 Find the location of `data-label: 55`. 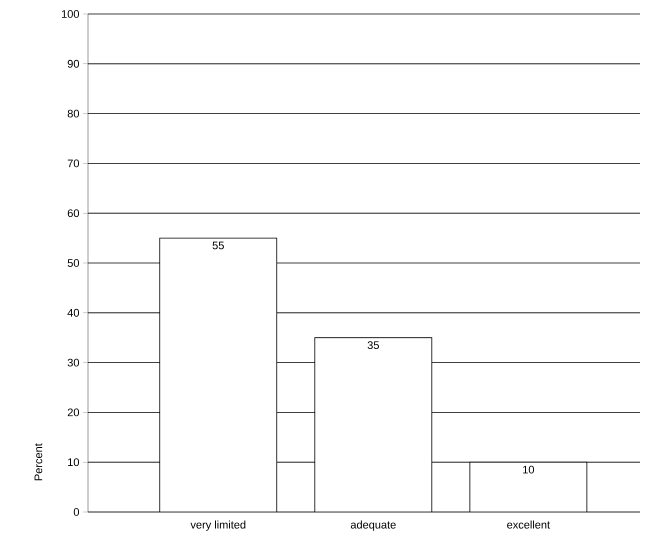

data-label: 55 is located at coordinates (218, 246).